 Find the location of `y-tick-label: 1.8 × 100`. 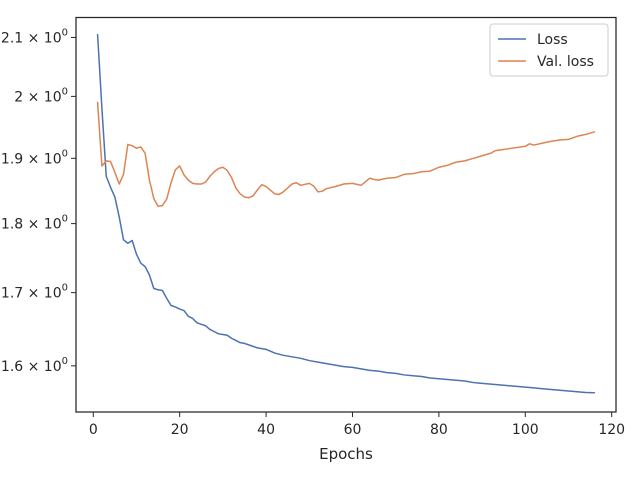

y-tick-label: 1.8 × 100 is located at coordinates (34, 223).